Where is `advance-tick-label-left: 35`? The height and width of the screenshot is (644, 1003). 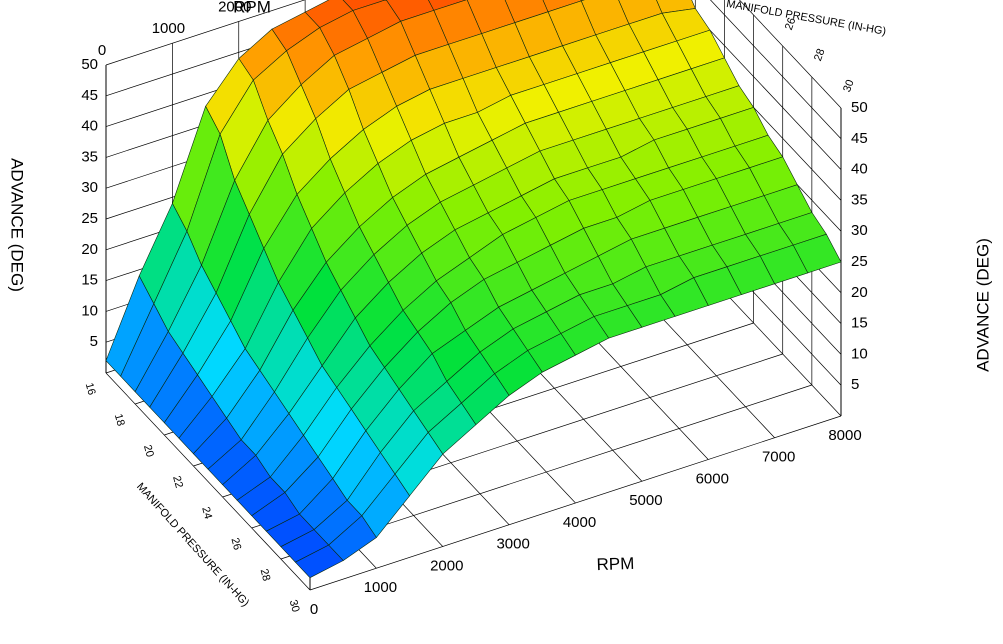
advance-tick-label-left: 35 is located at coordinates (89, 156).